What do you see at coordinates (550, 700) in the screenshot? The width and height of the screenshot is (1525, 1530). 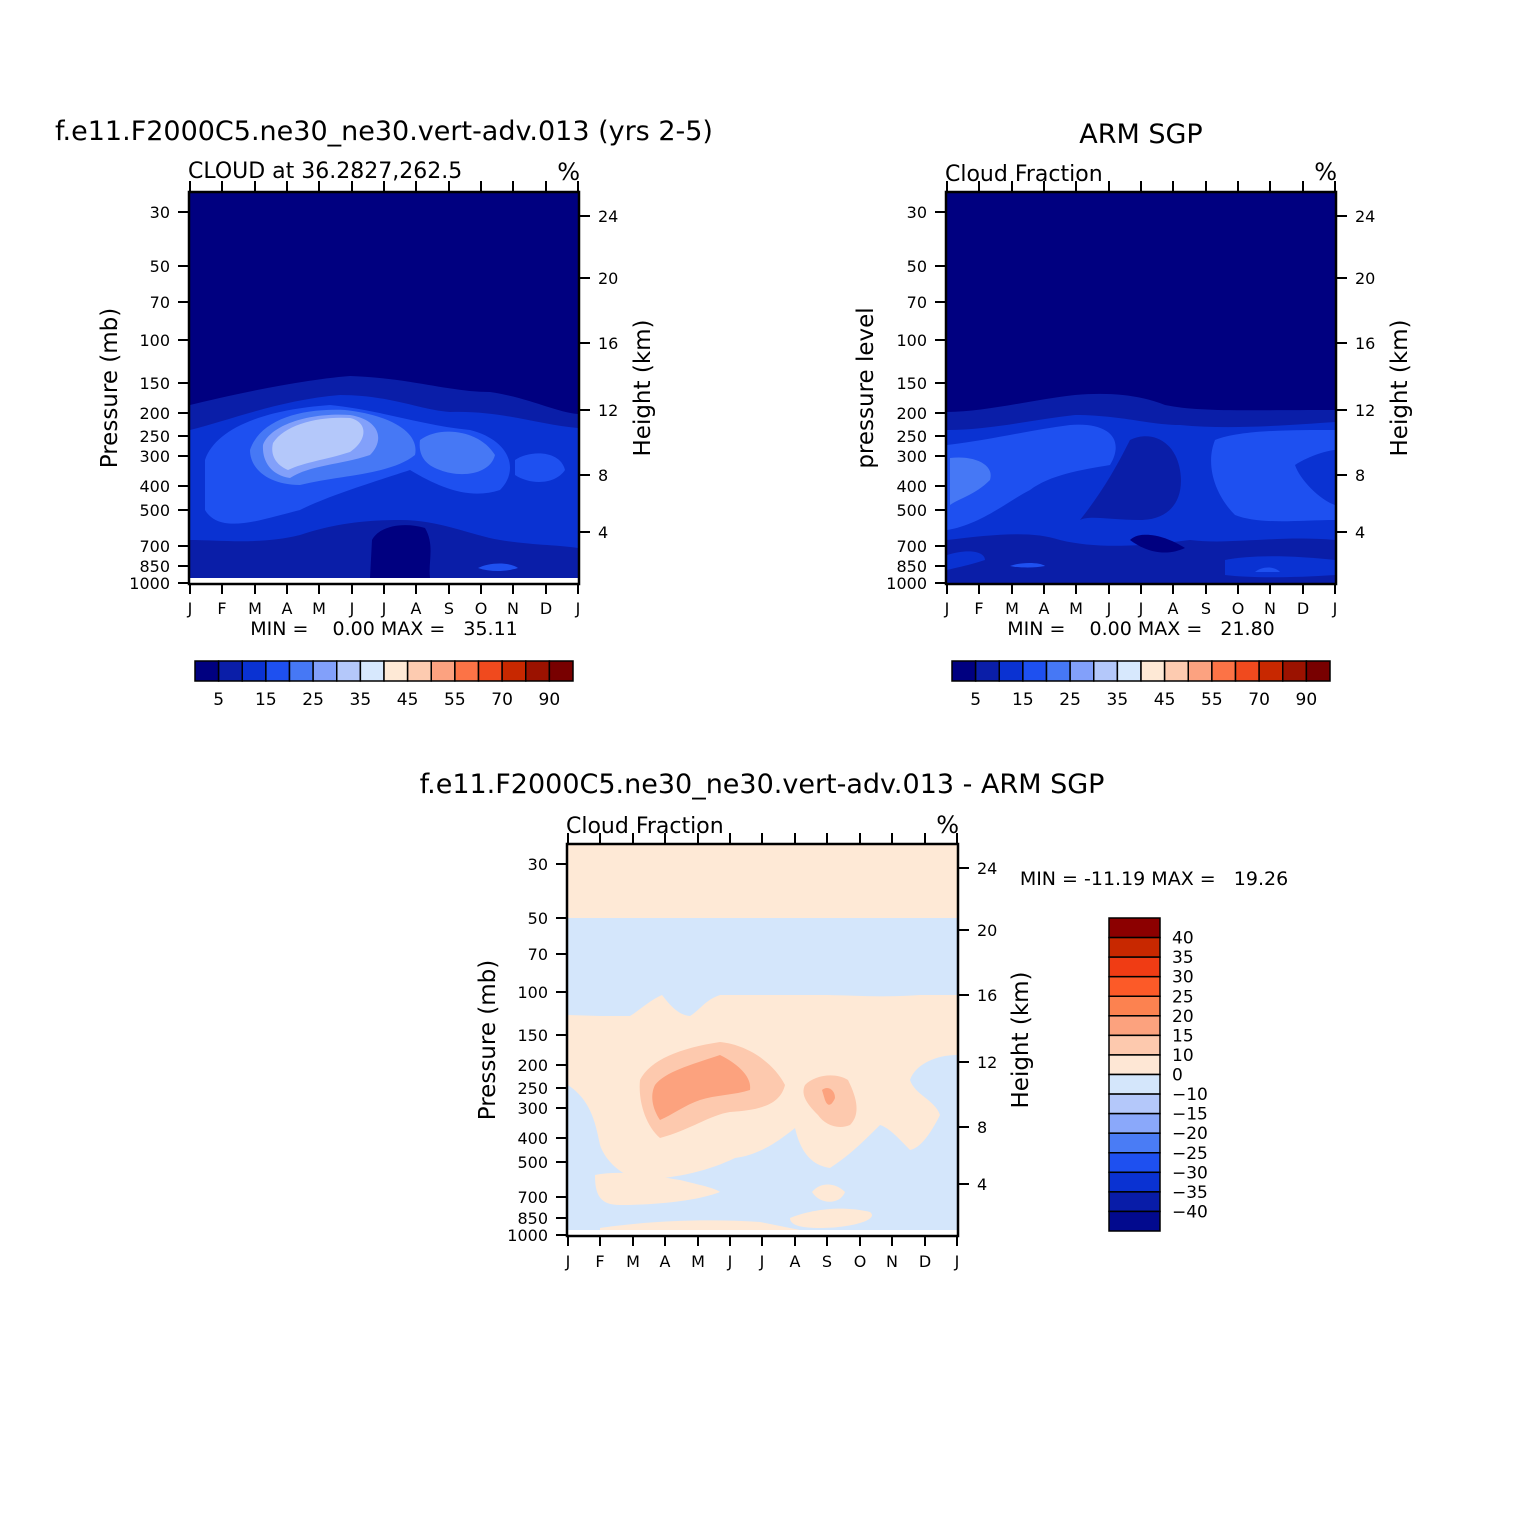 I see `colorbar-label: 90` at bounding box center [550, 700].